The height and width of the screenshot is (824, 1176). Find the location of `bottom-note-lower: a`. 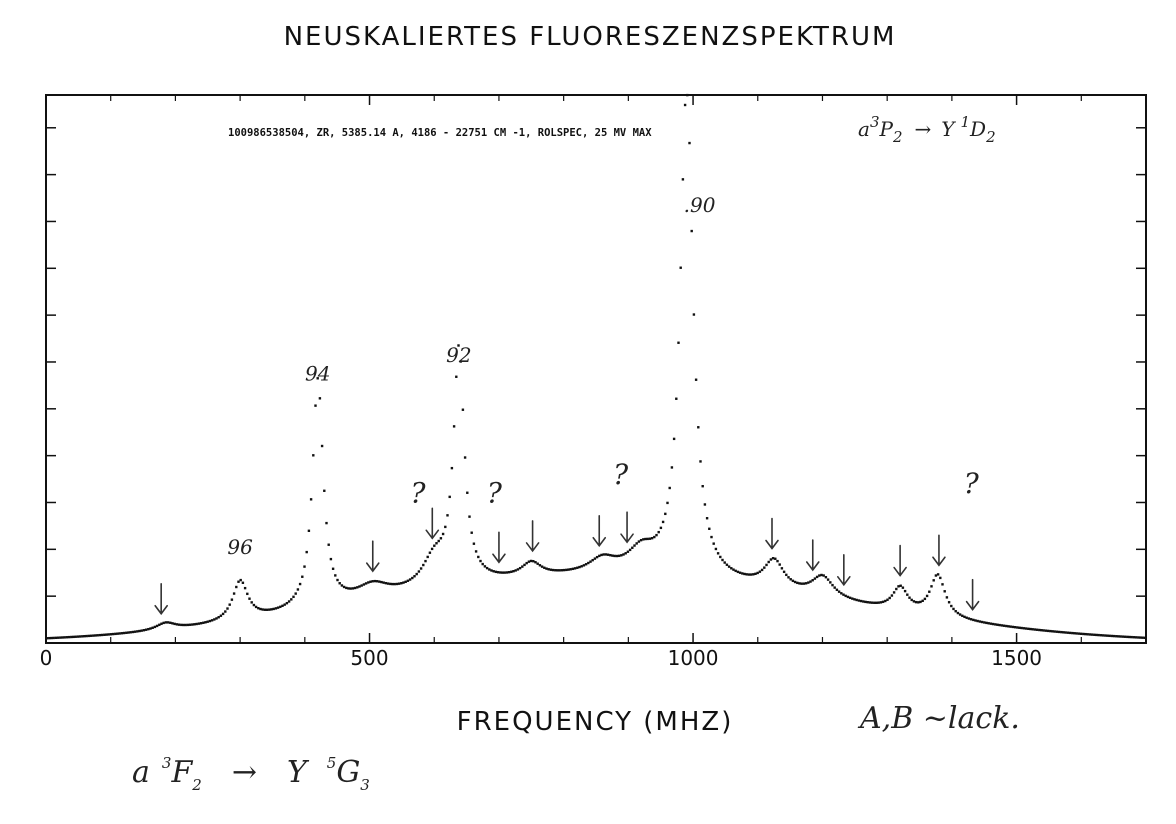

bottom-note-lower: a is located at coordinates (141, 772).